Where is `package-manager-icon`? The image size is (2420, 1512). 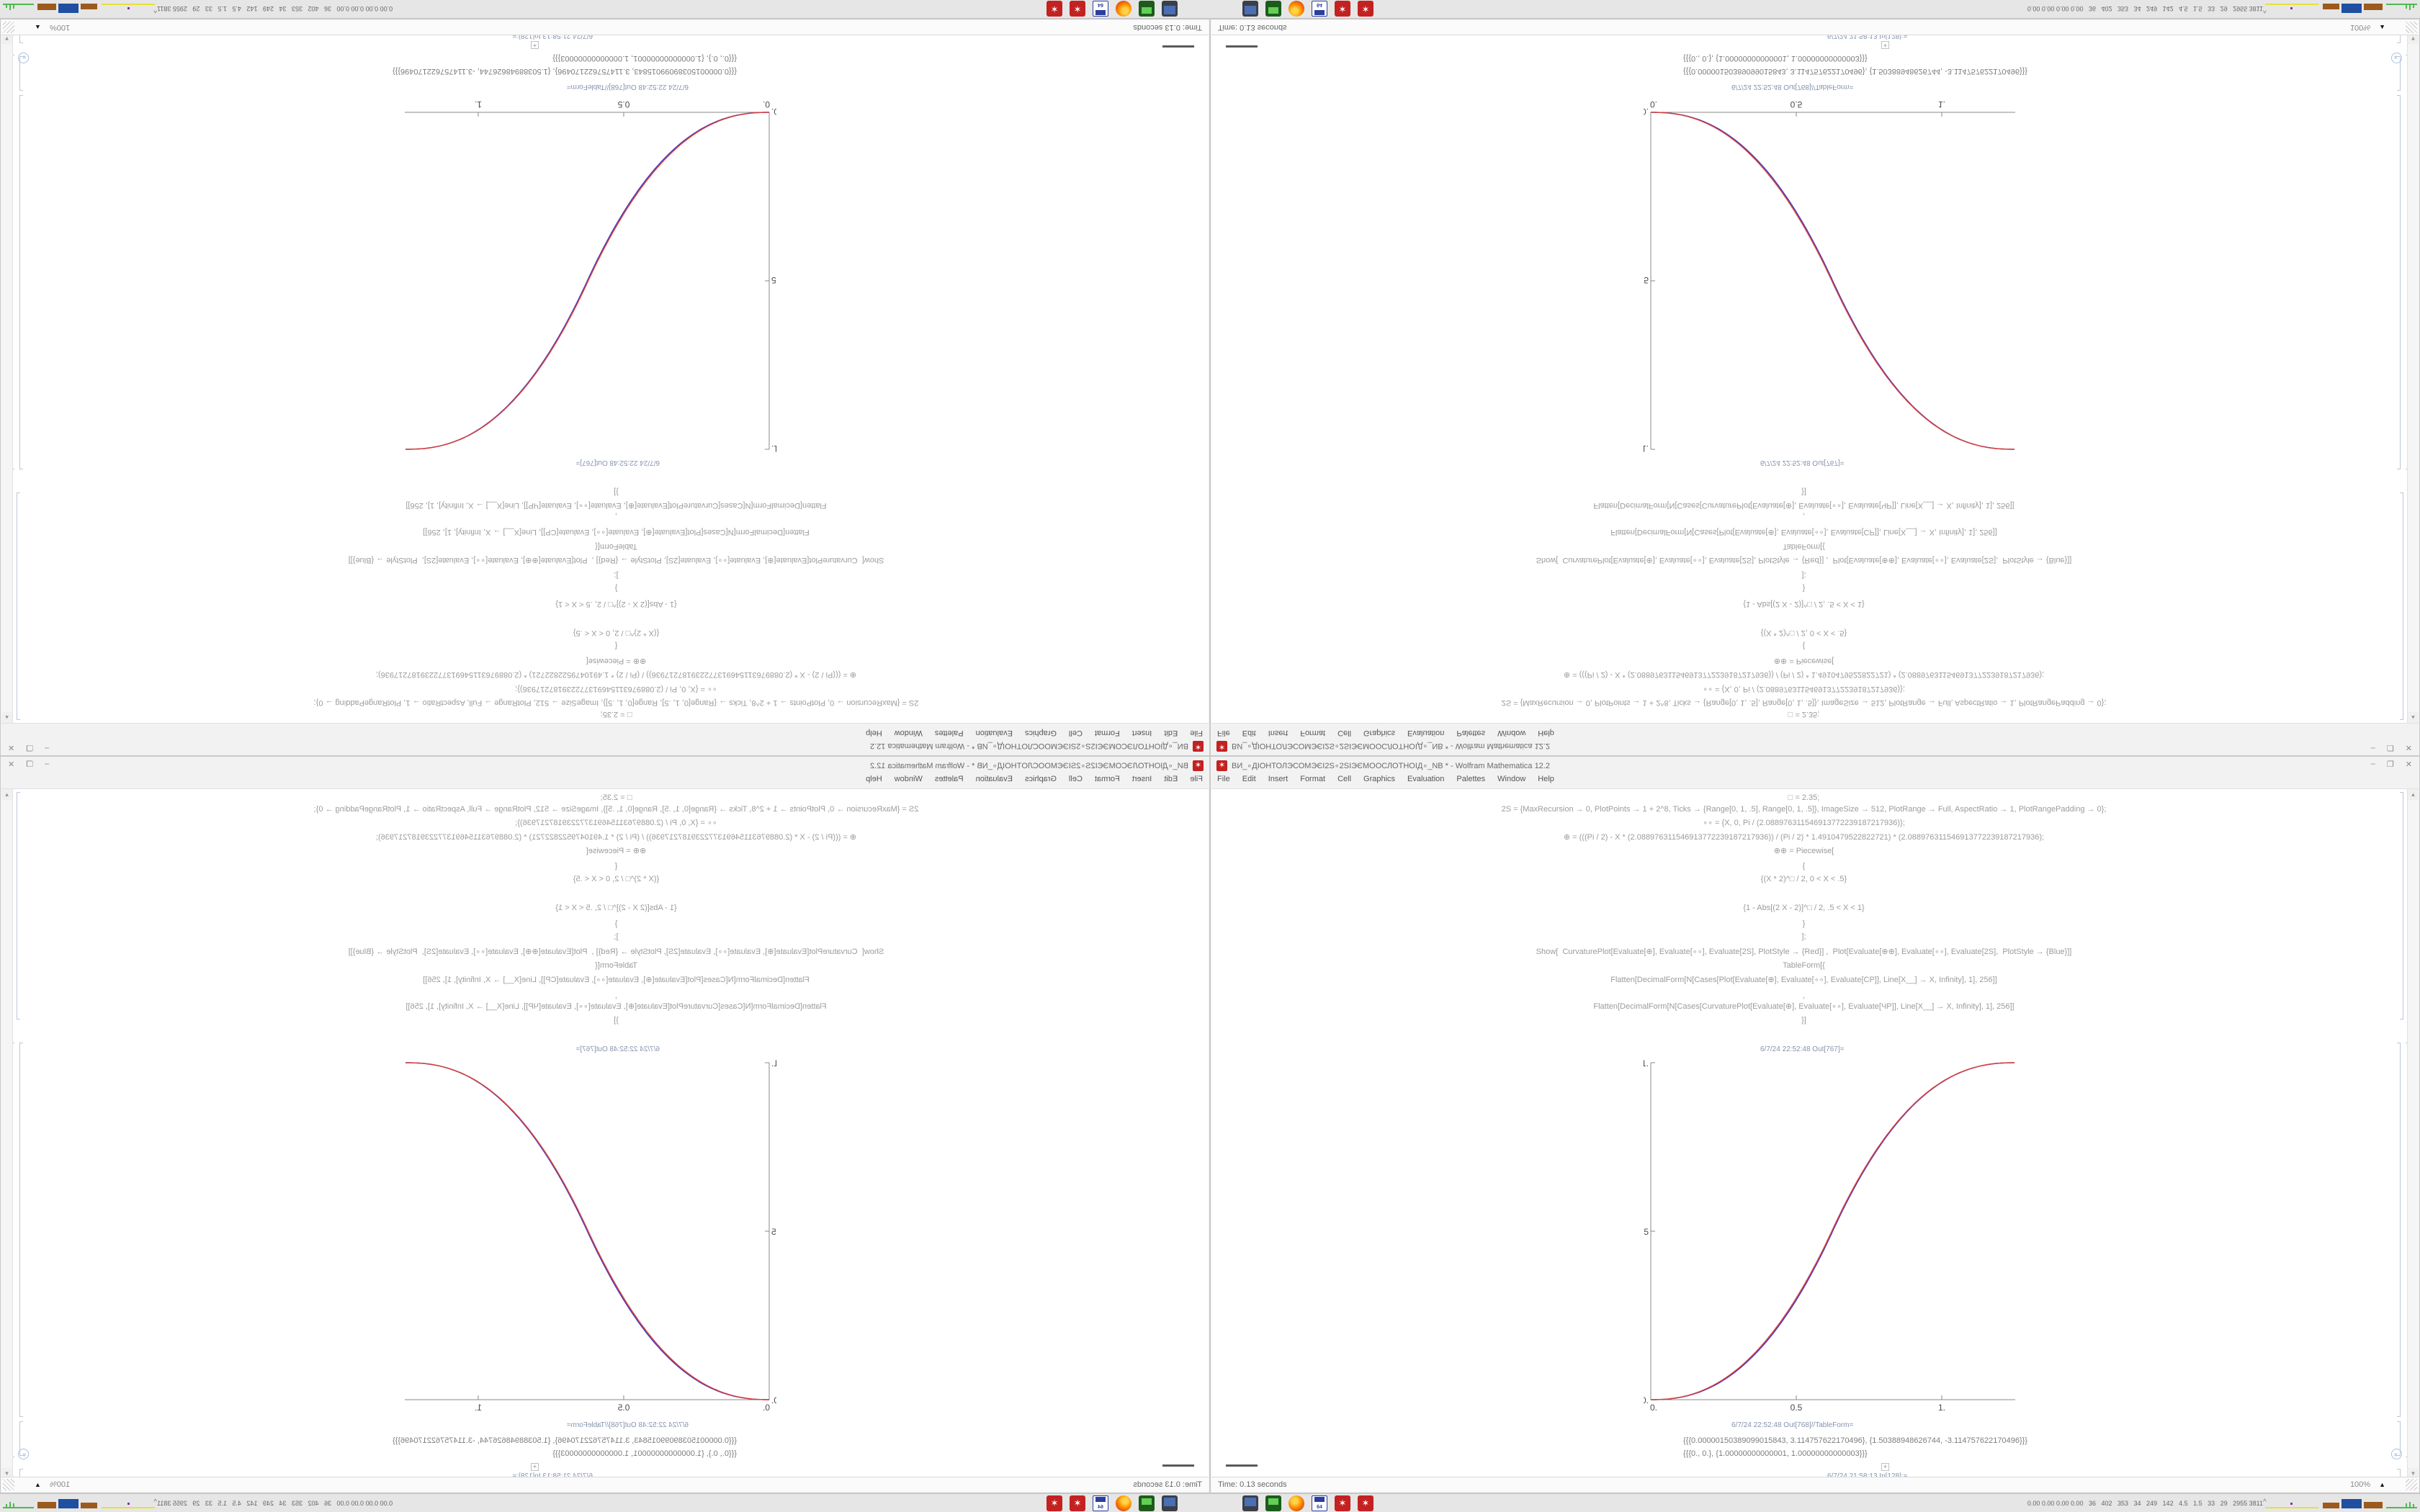
package-manager-icon is located at coordinates (1147, 1503).